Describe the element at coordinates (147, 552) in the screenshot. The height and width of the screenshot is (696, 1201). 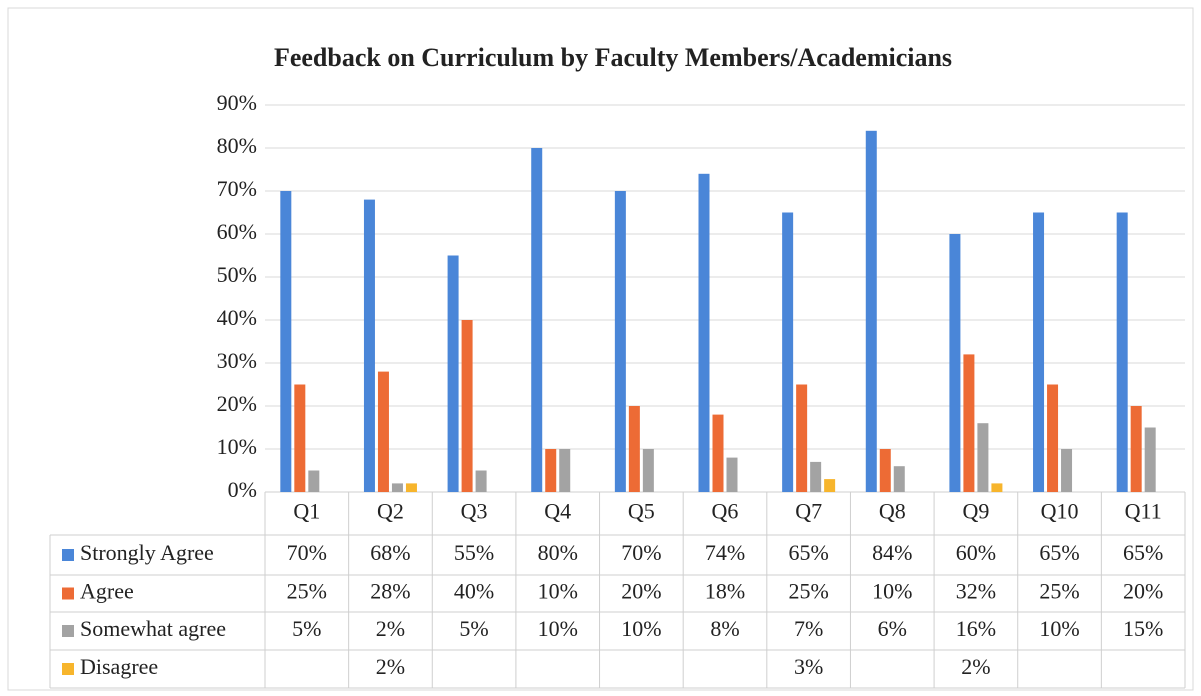
I see `legend-label: Strongly Agree` at that location.